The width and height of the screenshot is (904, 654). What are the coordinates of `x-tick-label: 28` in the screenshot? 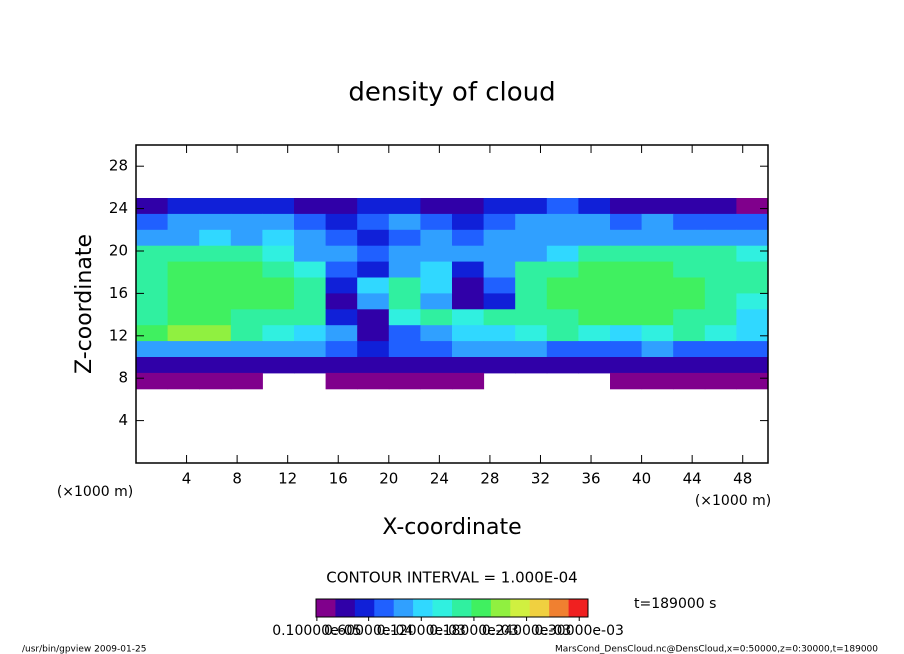 It's located at (489, 479).